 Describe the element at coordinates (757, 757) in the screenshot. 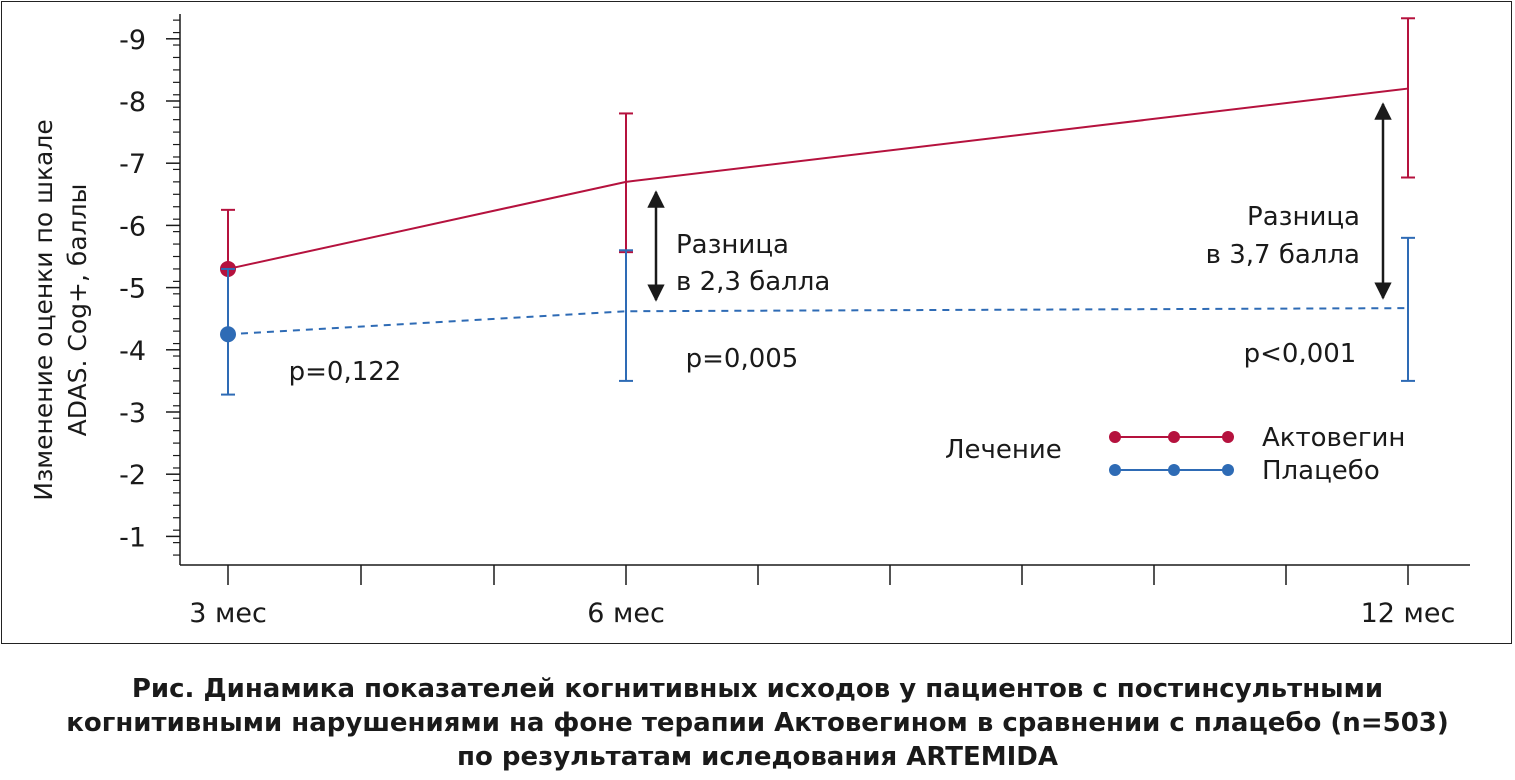

I see `caption-line-3: по результатам иследования ARTEMIDA` at that location.